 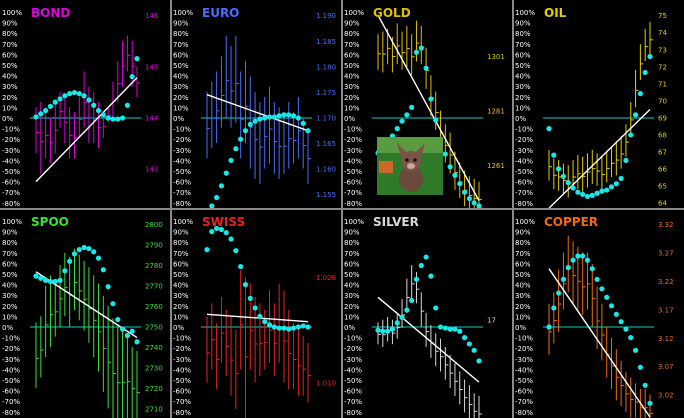 I want to click on price-tick-label: 2740, so click(x=154, y=348).